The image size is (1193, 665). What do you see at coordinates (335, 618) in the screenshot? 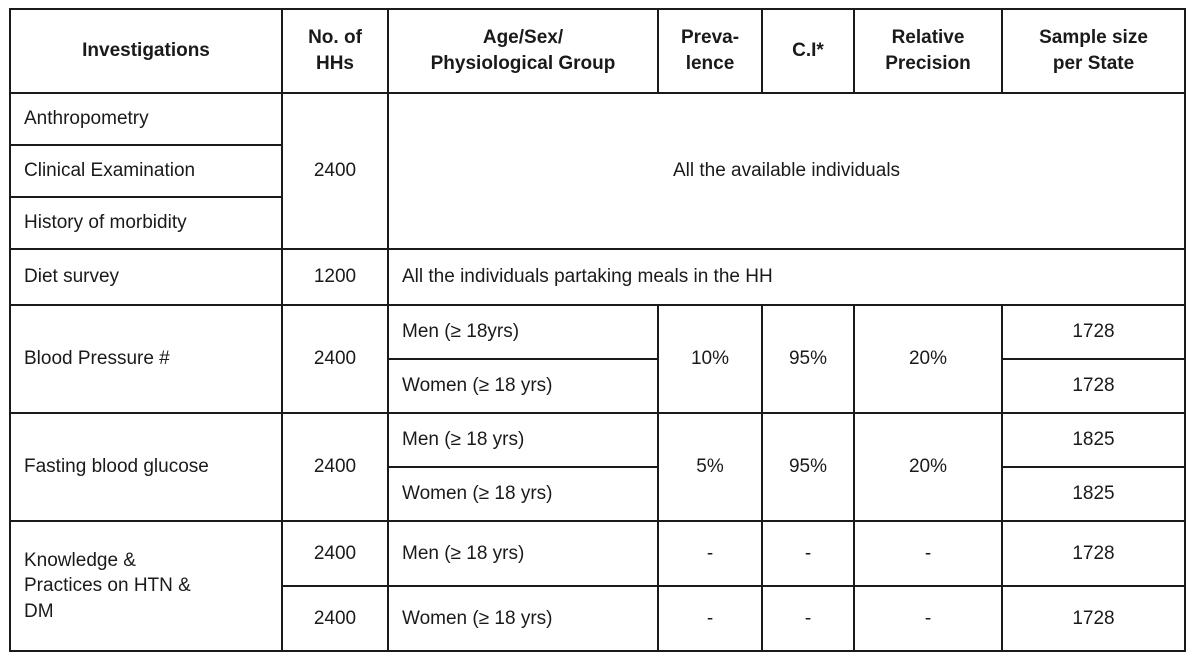
I see `cell-hhs-knowledge-women: 2400` at bounding box center [335, 618].